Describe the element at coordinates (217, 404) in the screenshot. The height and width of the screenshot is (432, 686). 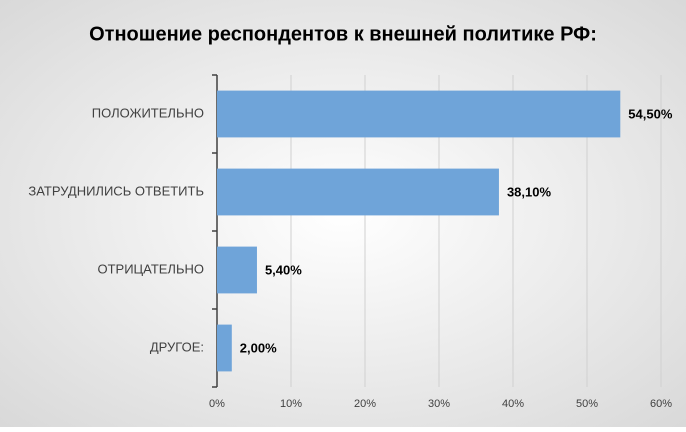
I see `x-tick-label: 0%` at that location.